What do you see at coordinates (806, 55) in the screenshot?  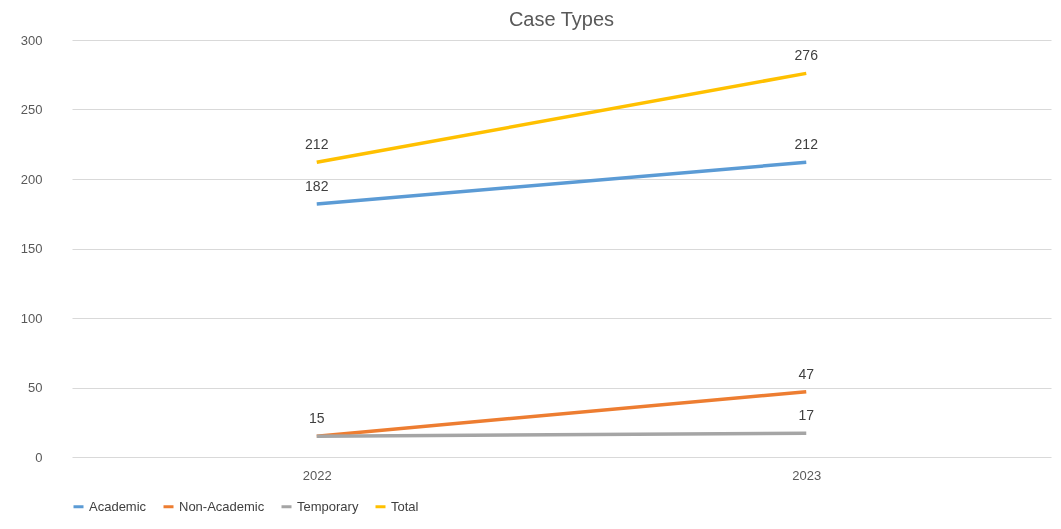 I see `data-label: 276` at bounding box center [806, 55].